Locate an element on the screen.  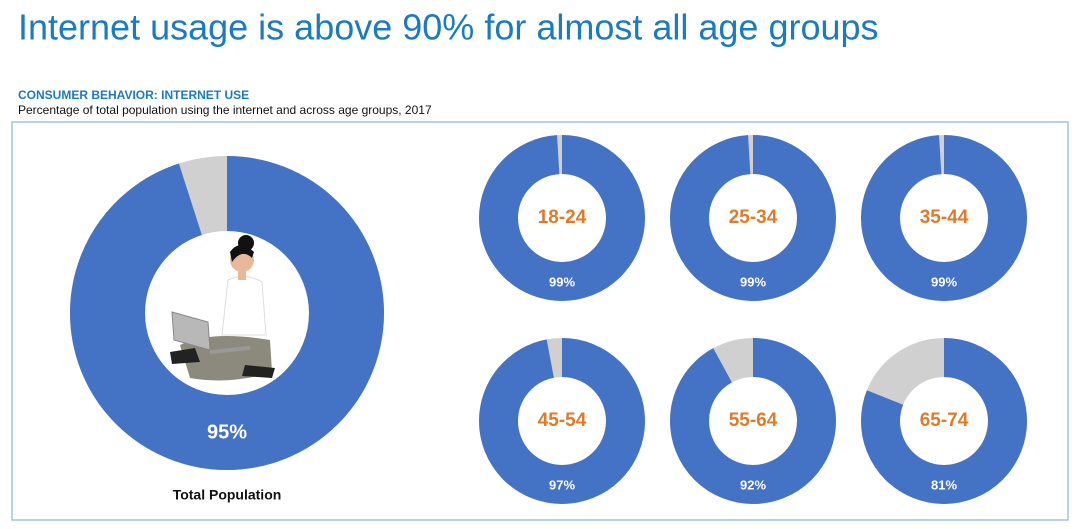
value-label: 95% is located at coordinates (227, 432).